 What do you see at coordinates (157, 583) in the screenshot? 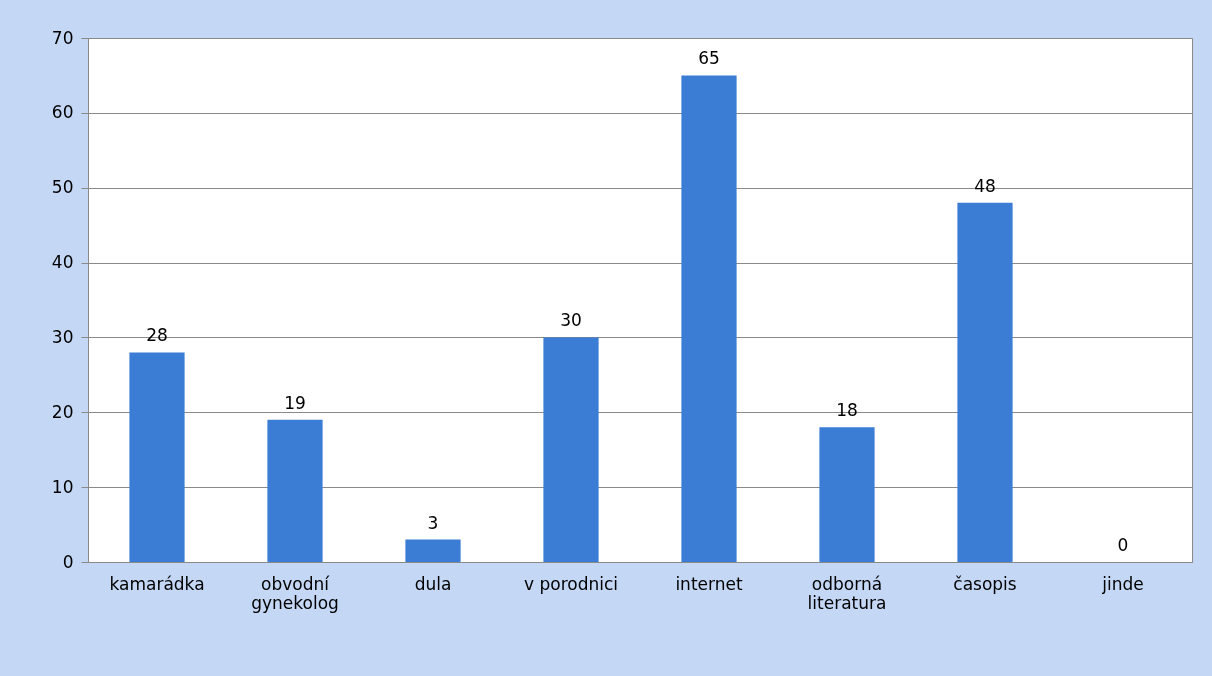
I see `x-tick-label: kamarádka` at bounding box center [157, 583].